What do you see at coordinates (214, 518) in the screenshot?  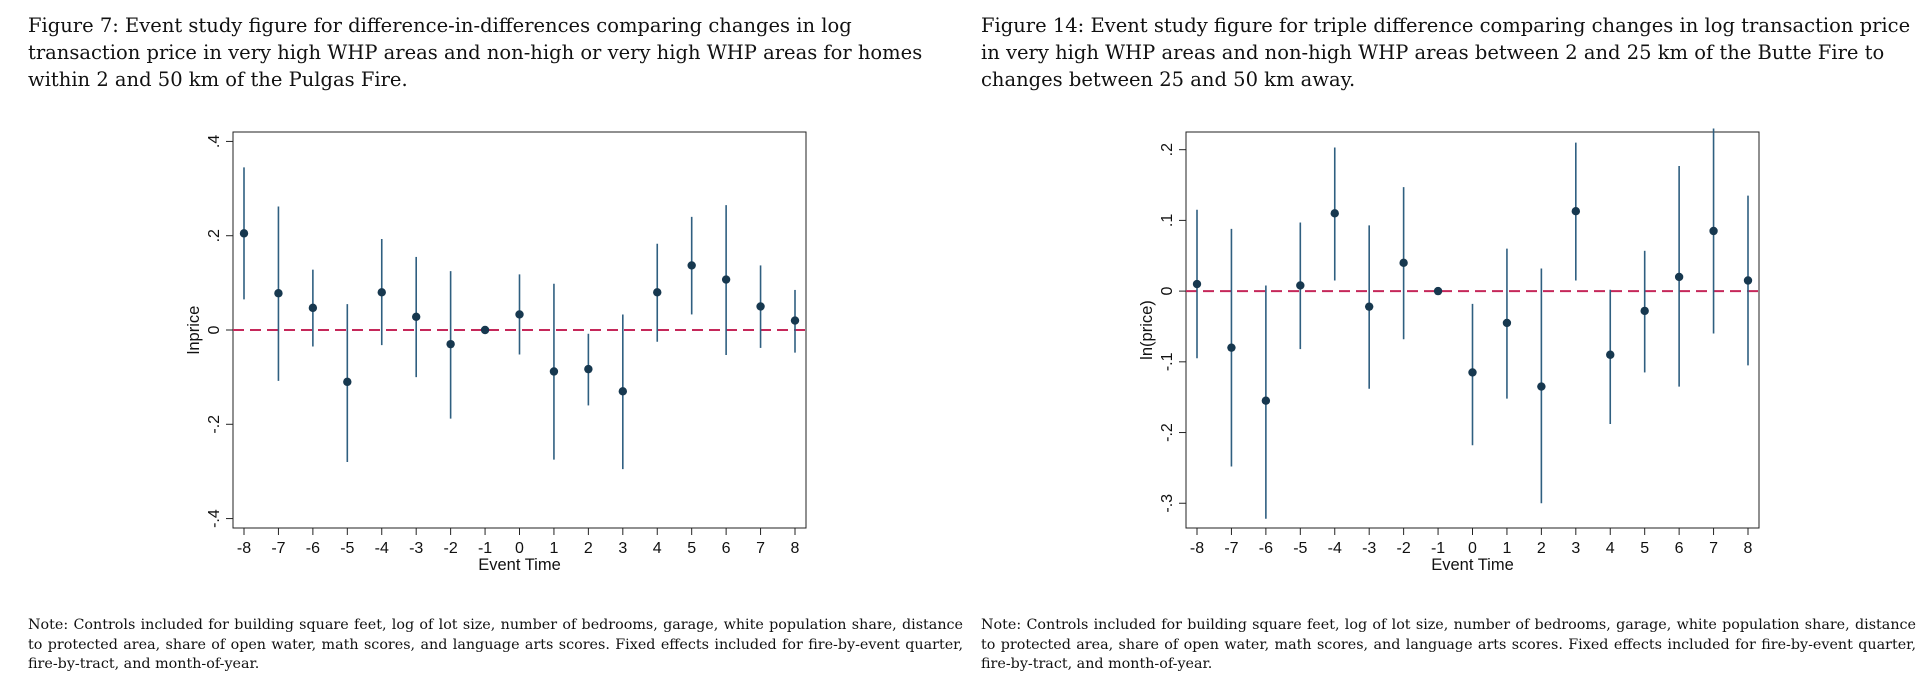 I see `y-tick-label: -.4` at bounding box center [214, 518].